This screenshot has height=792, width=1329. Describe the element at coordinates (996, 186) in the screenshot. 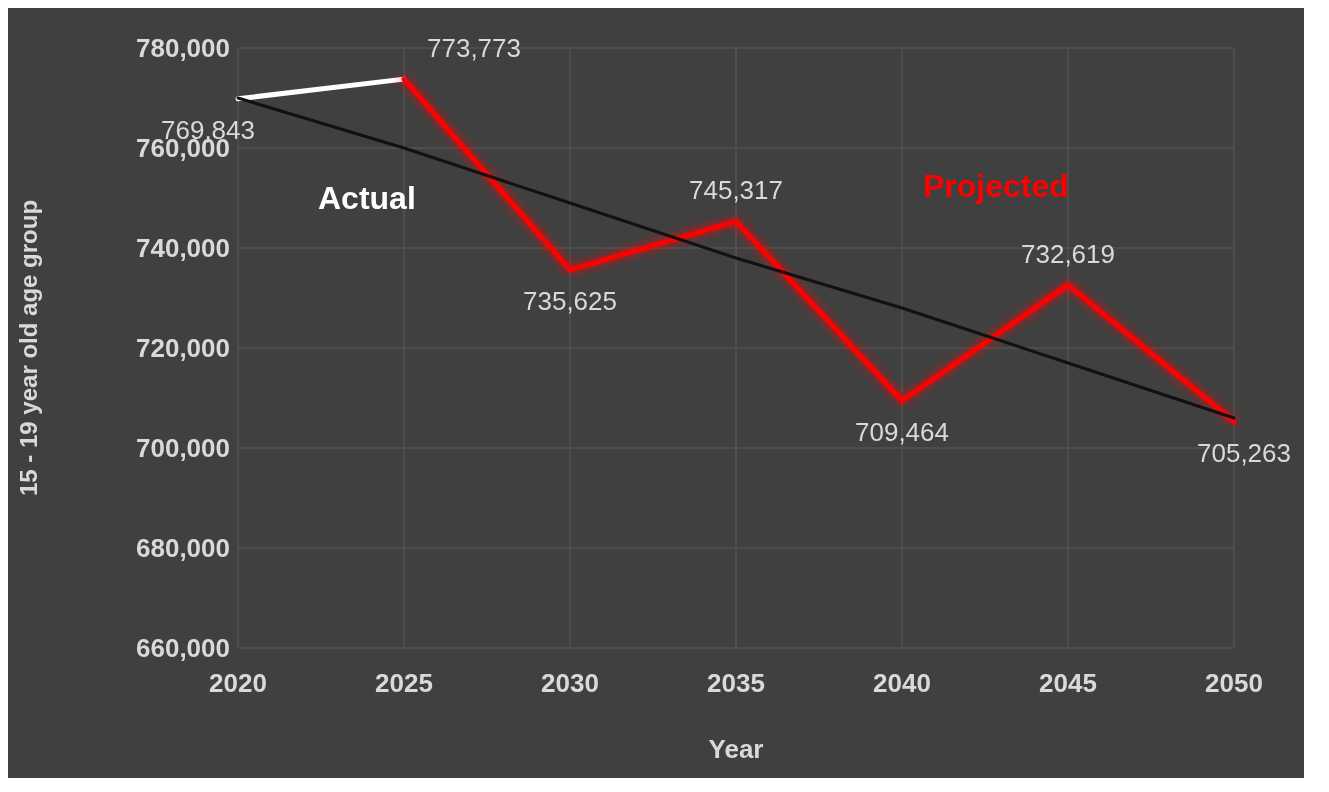

I see `text: Projected` at that location.